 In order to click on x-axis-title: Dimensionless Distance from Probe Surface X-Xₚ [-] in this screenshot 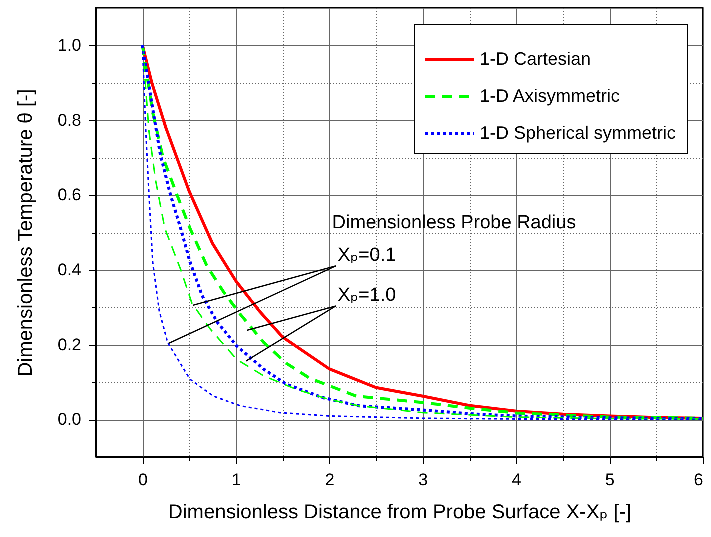, I will do `click(400, 513)`.